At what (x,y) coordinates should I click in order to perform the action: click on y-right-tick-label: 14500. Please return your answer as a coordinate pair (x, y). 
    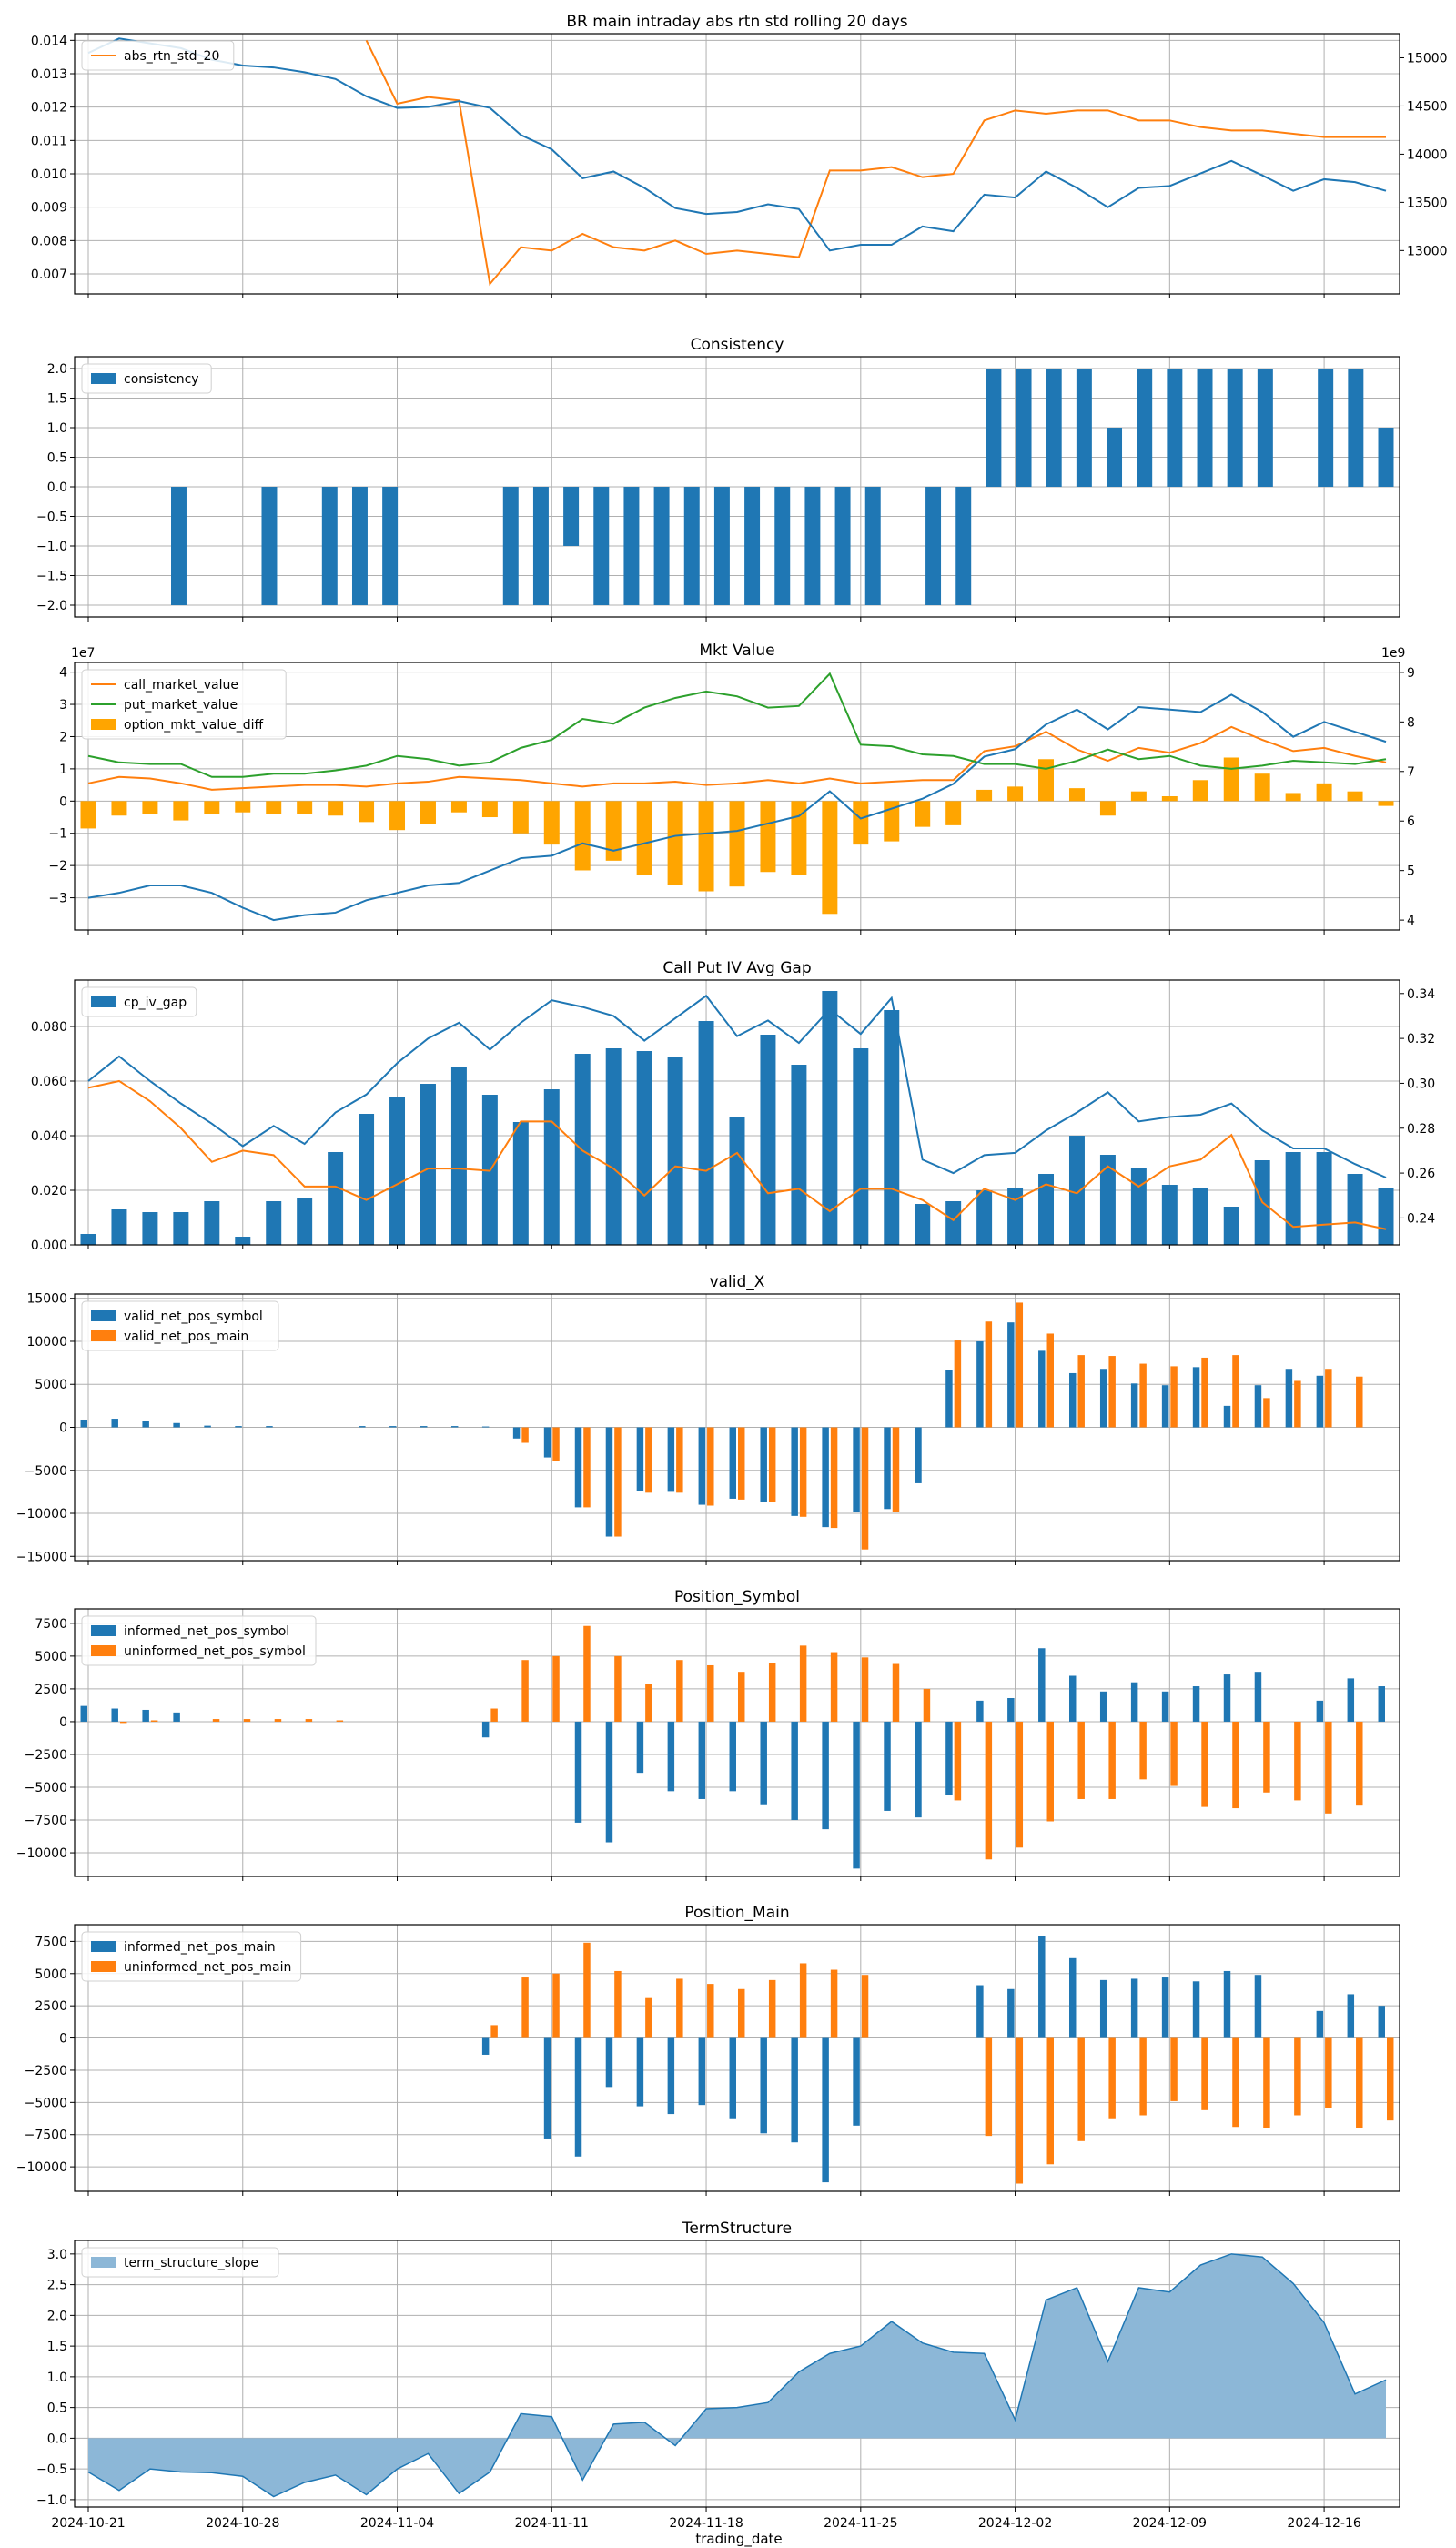
    Looking at the image, I should click on (1428, 106).